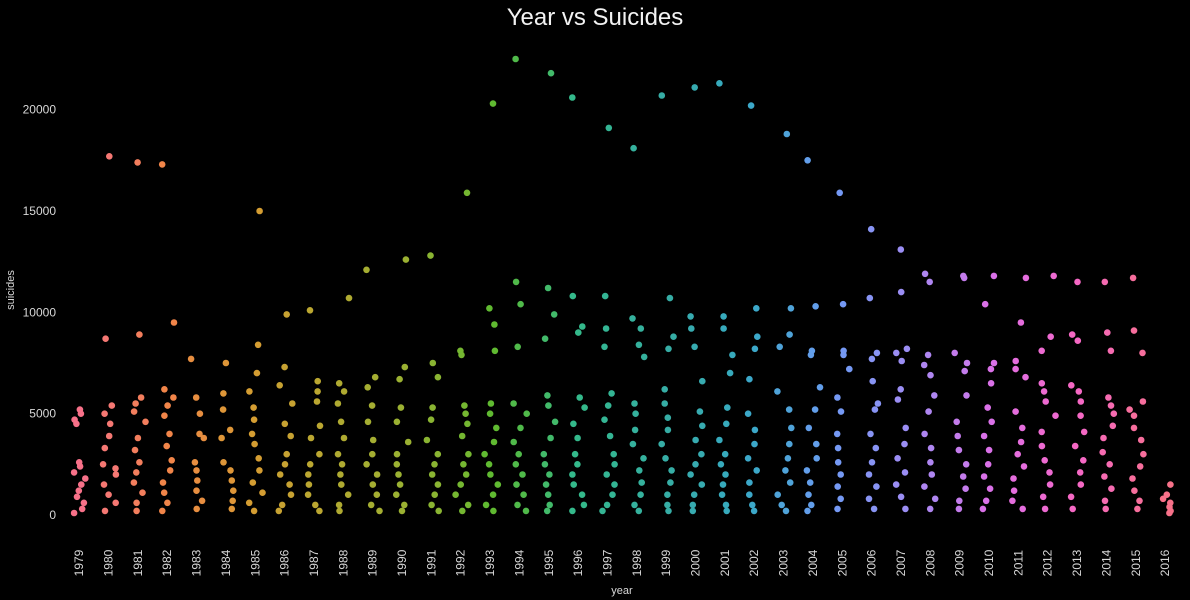 The image size is (1190, 600). What do you see at coordinates (930, 562) in the screenshot?
I see `x-tick-label: 2008` at bounding box center [930, 562].